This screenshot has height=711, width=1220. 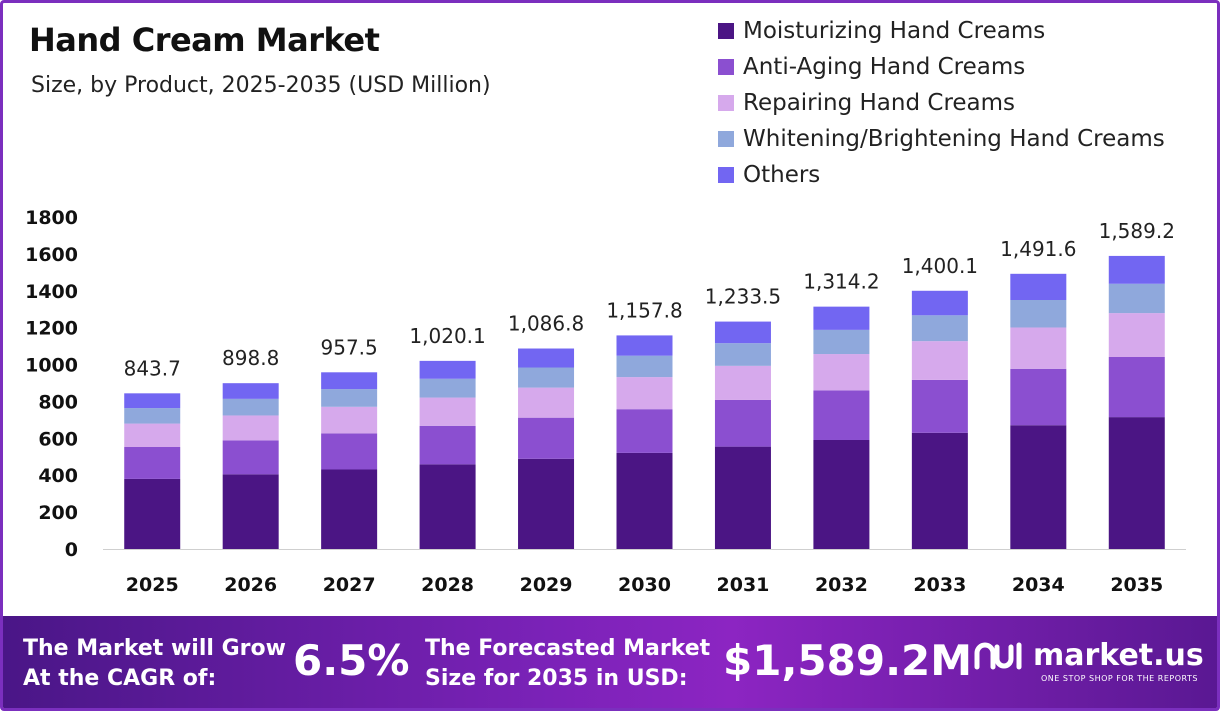 I want to click on y-tick-label: 600, so click(x=58, y=439).